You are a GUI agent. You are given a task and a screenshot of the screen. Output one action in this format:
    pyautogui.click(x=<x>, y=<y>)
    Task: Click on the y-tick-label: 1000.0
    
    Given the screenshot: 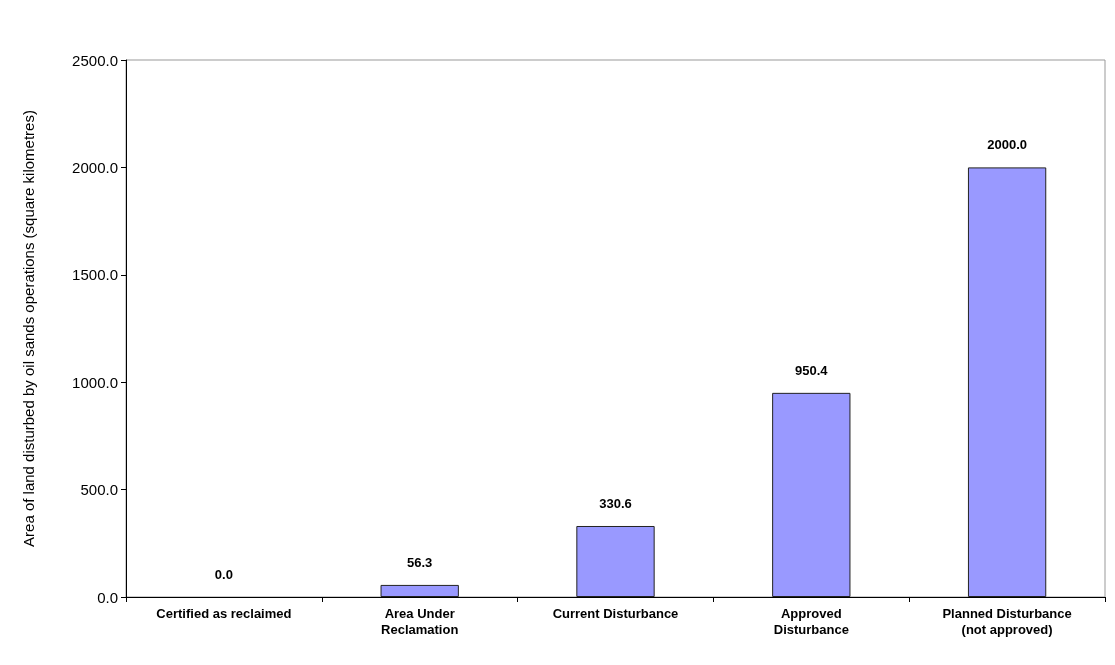 What is the action you would take?
    pyautogui.click(x=95, y=382)
    